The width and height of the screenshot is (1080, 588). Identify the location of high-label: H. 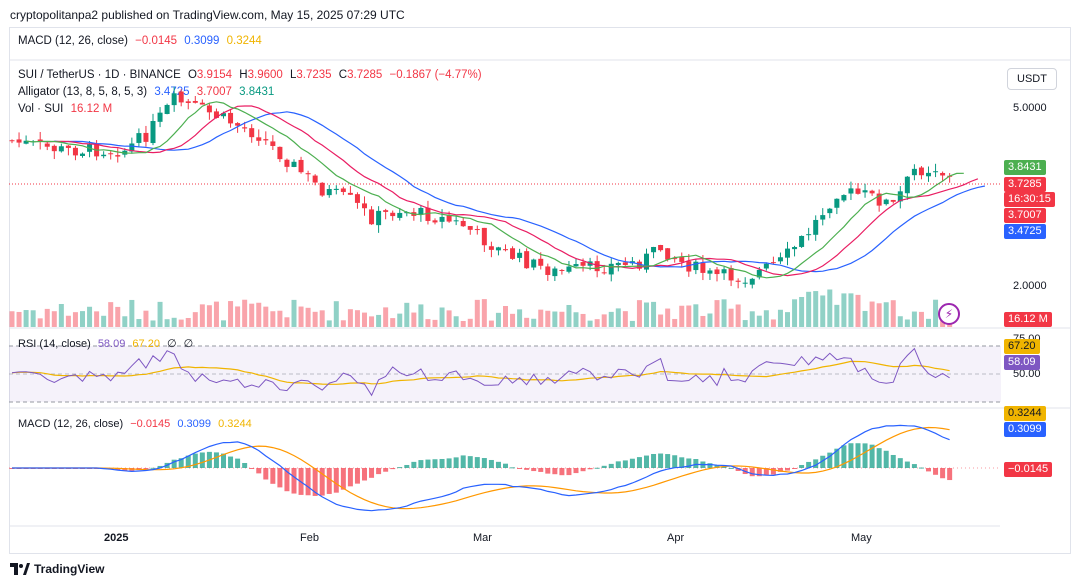
(243, 75).